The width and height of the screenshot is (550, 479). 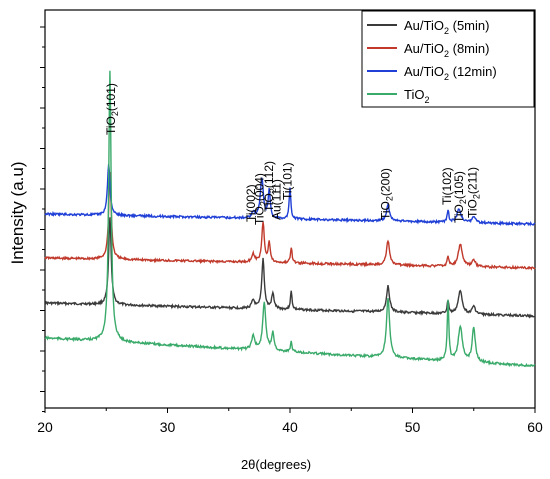 What do you see at coordinates (288, 181) in the screenshot?
I see `peak-label: Ti(101)` at bounding box center [288, 181].